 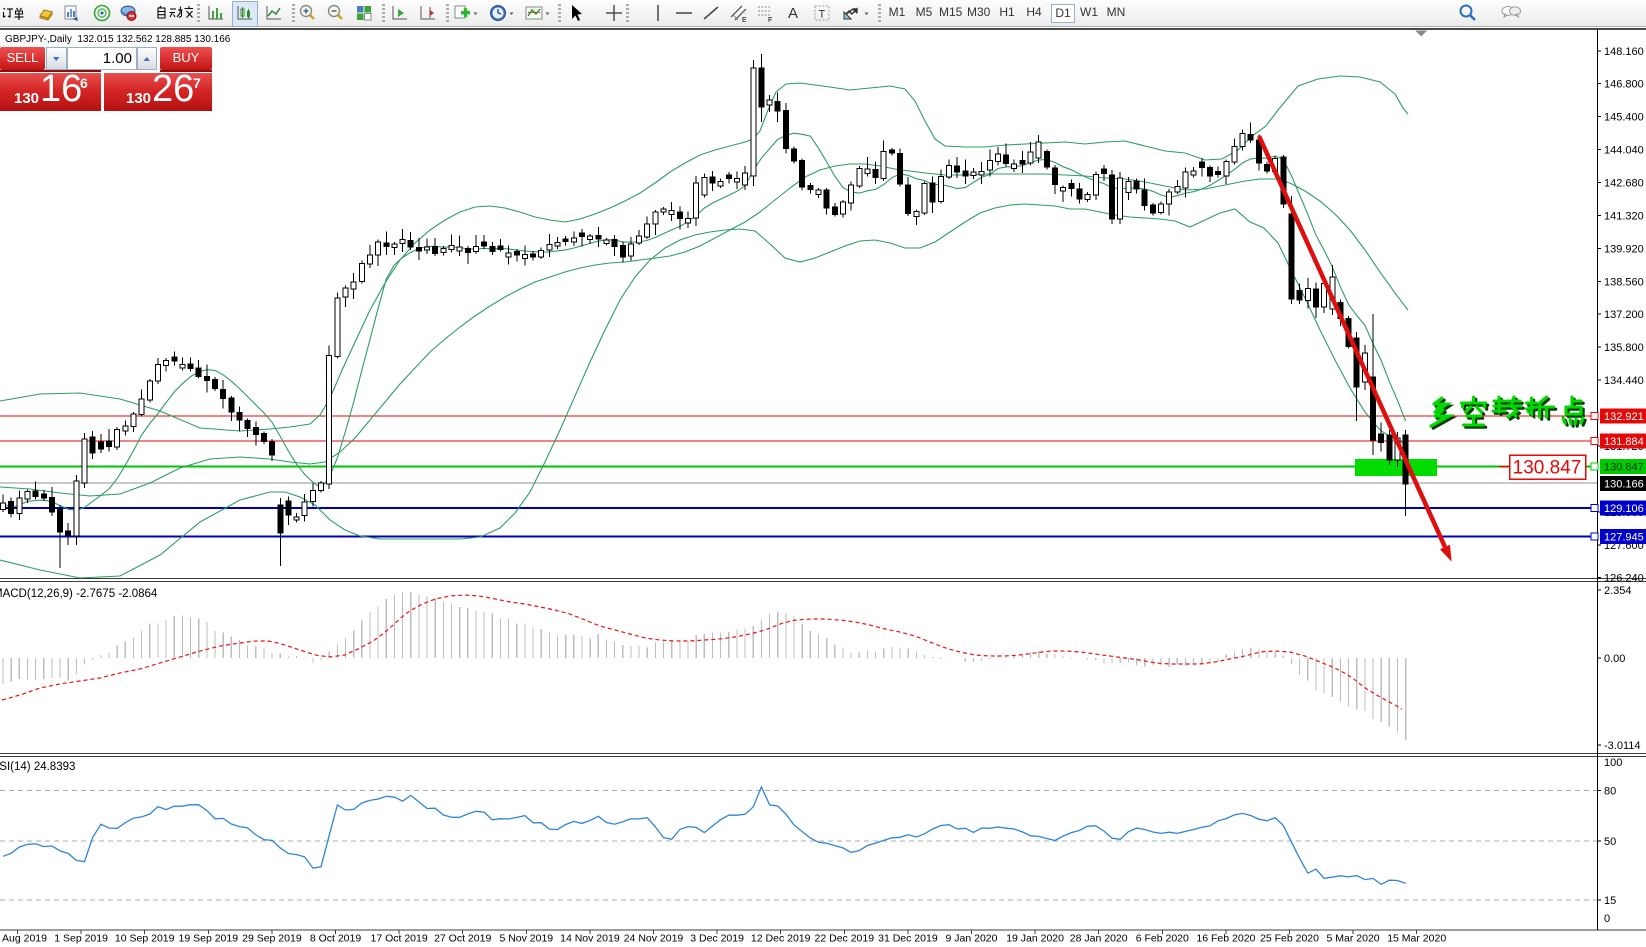 What do you see at coordinates (1624, 249) in the screenshot?
I see `svg-text: 139.920` at bounding box center [1624, 249].